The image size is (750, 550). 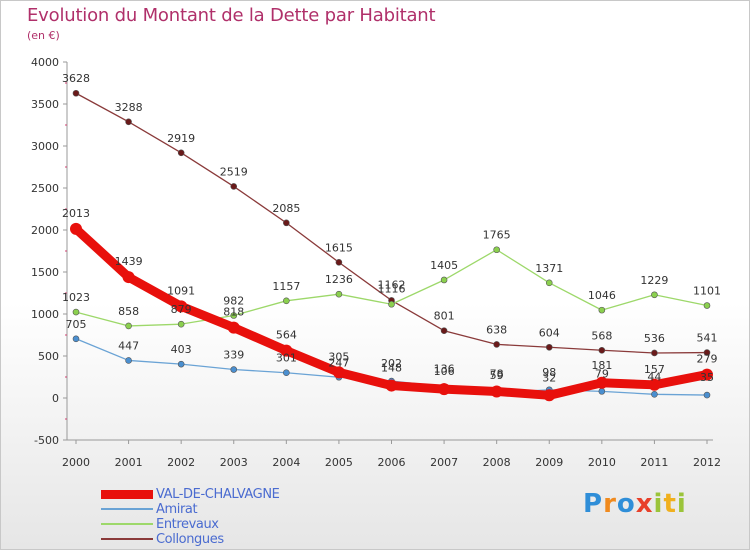 I want to click on y-tick-label: 0, so click(x=55, y=398).